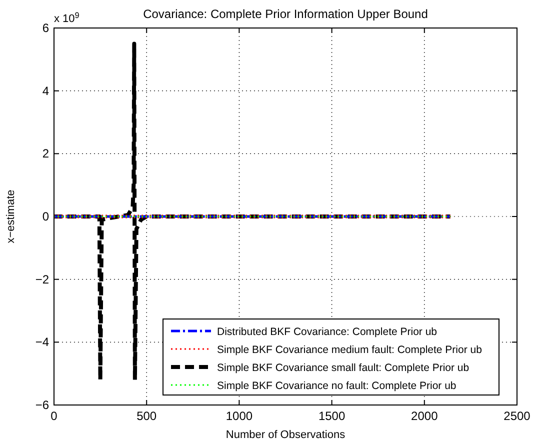 The width and height of the screenshot is (539, 443). Describe the element at coordinates (239, 416) in the screenshot. I see `x-tick-label: 1000` at that location.